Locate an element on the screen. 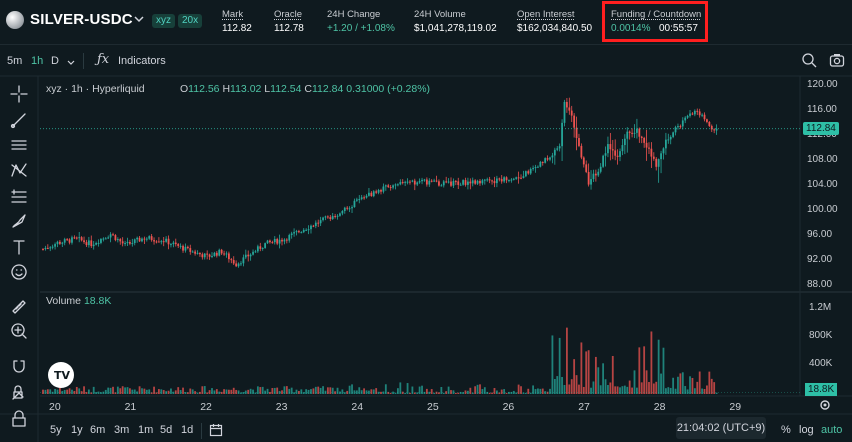  timeframe-5m: 5m is located at coordinates (15, 61).